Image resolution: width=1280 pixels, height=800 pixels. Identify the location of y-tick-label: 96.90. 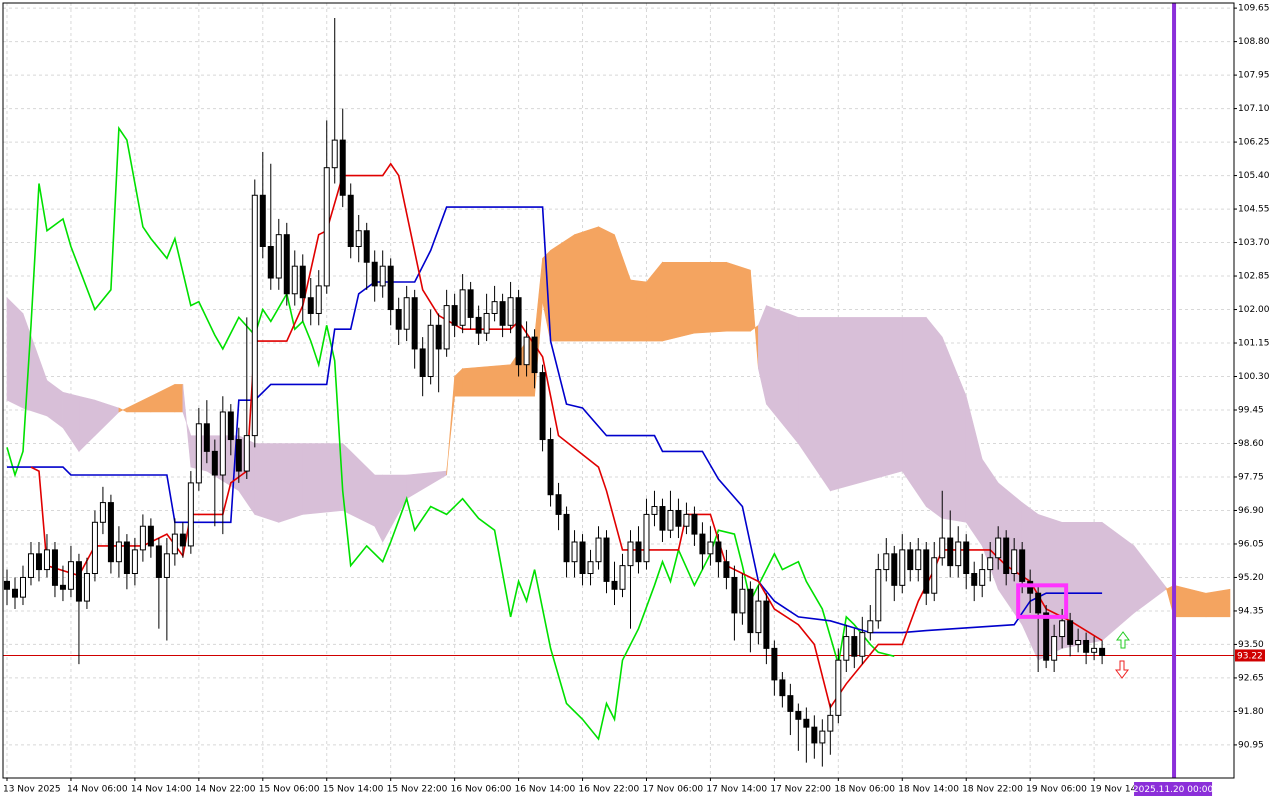
(1251, 511).